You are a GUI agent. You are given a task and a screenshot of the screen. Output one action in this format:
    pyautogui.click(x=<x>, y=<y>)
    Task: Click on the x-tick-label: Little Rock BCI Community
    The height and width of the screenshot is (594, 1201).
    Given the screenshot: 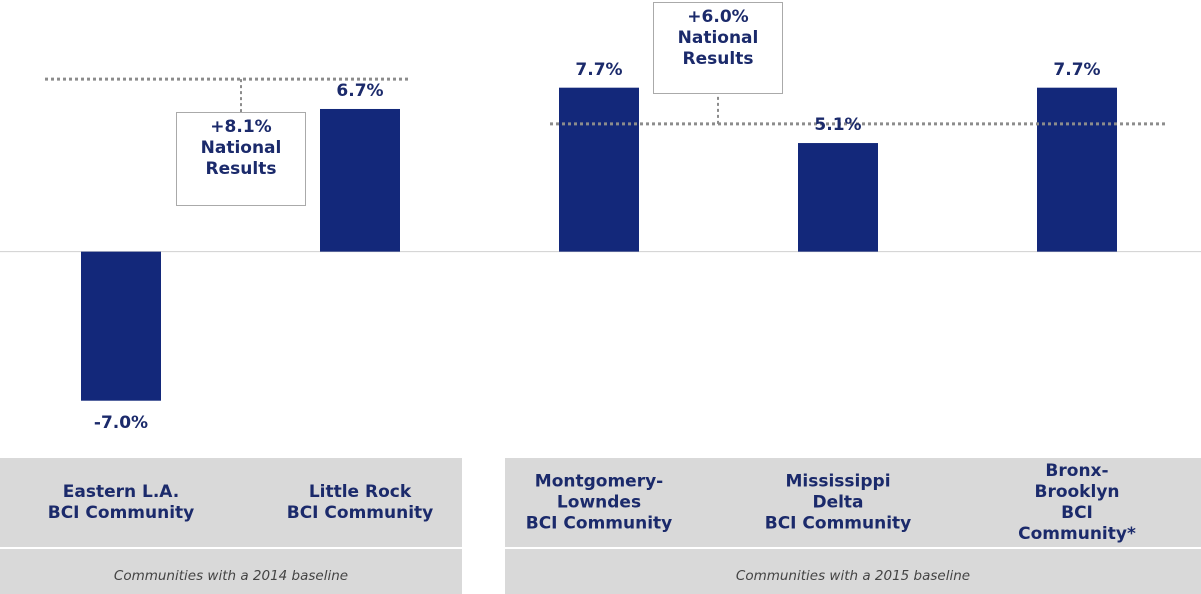 What is the action you would take?
    pyautogui.click(x=360, y=502)
    